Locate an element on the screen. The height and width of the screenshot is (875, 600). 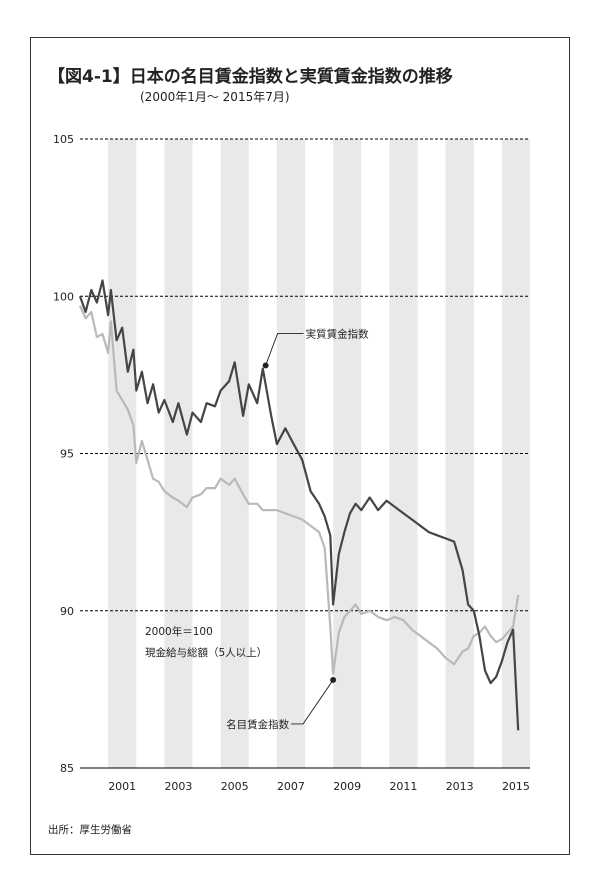
y-tick-85: 85 is located at coordinates (67, 768).